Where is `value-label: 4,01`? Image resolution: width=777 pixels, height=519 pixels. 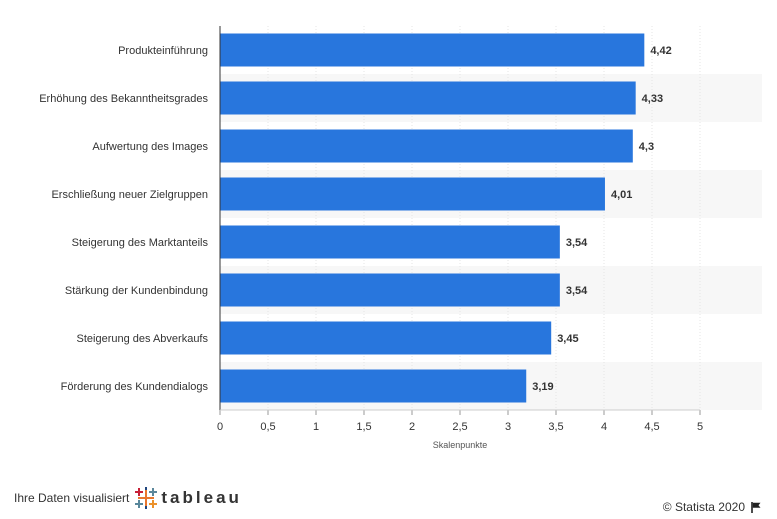
value-label: 4,01 is located at coordinates (621, 195).